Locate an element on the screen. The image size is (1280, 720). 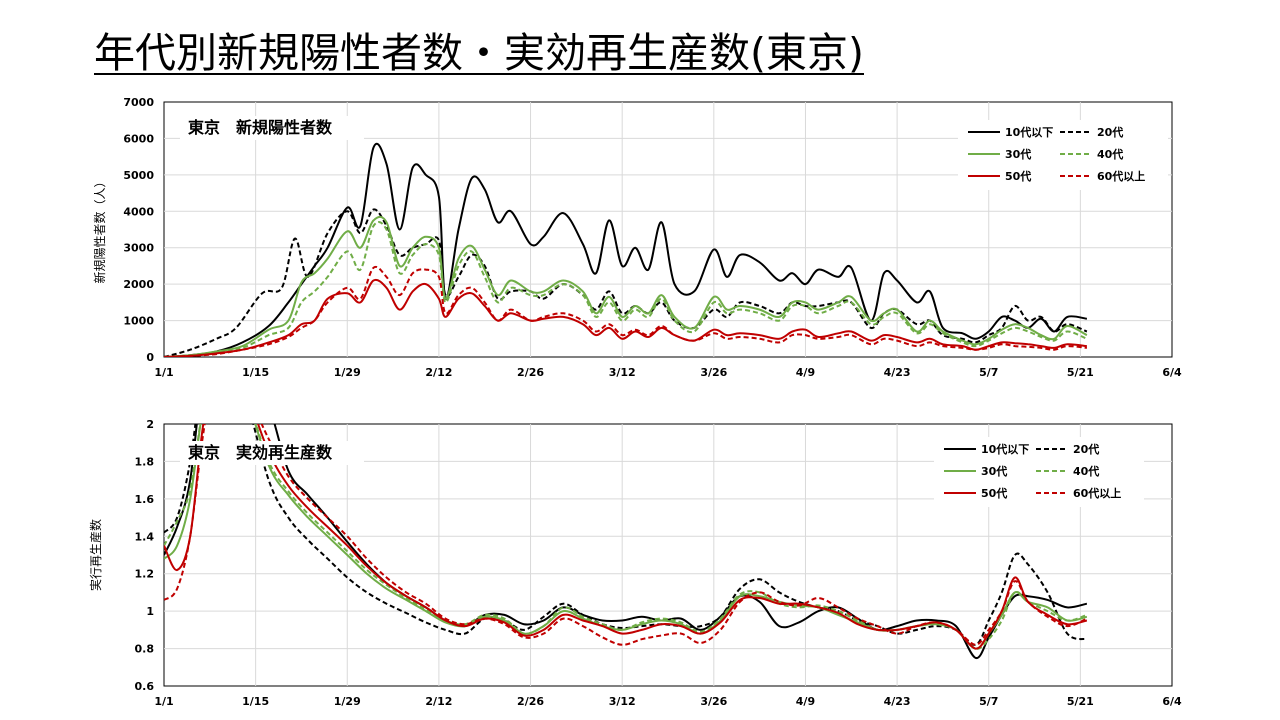
y-tick-label: 4000 is located at coordinates (138, 211).